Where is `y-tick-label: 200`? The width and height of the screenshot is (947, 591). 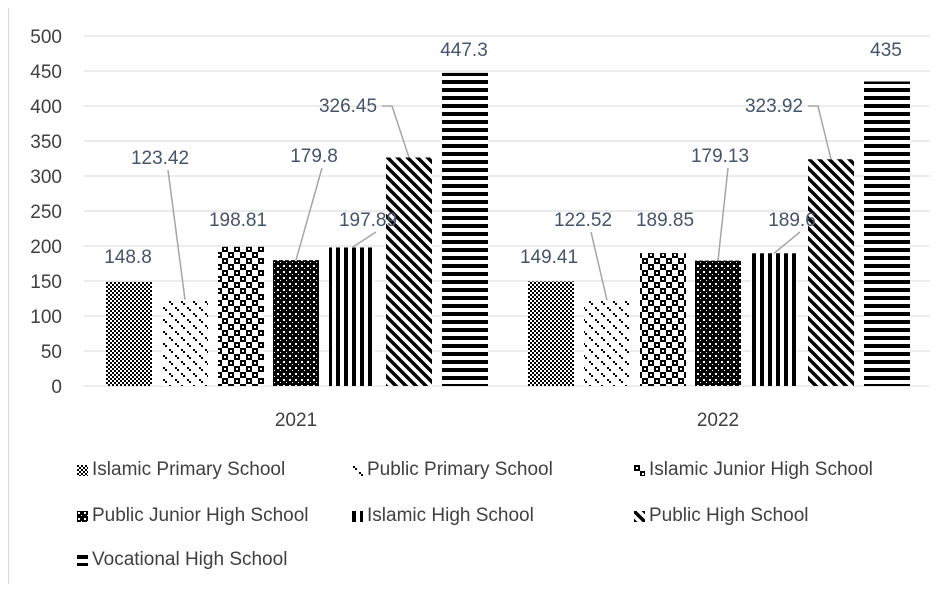
y-tick-label: 200 is located at coordinates (46, 247).